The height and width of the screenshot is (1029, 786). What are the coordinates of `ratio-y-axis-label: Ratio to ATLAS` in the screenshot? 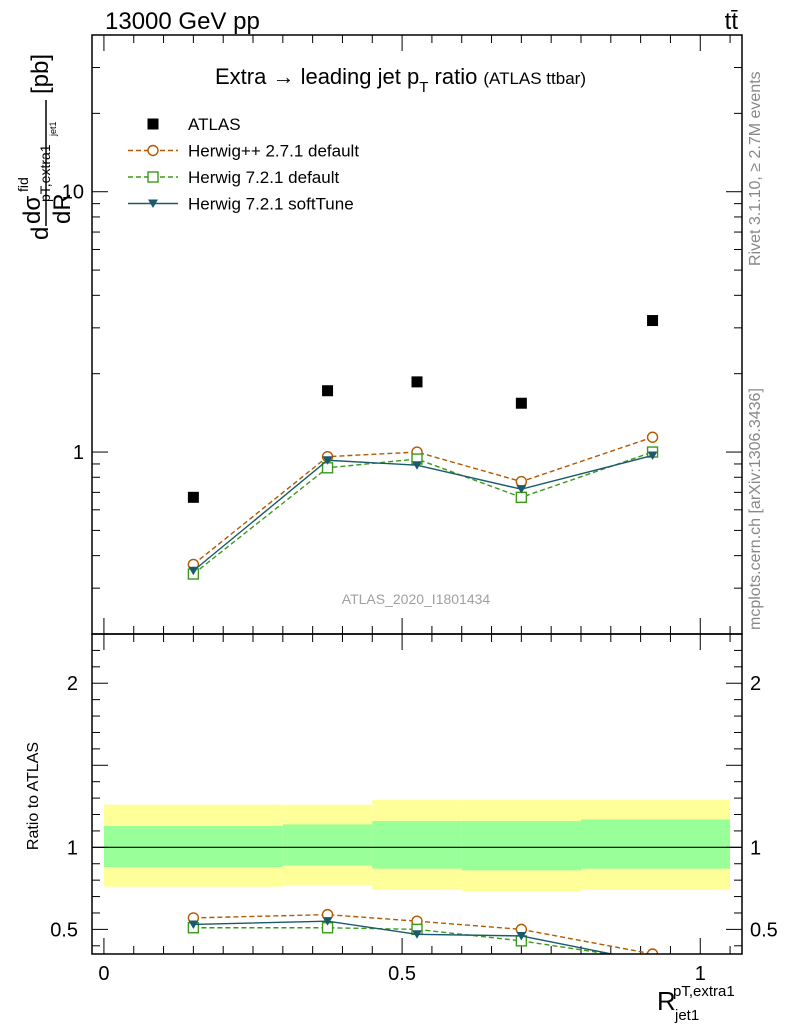 It's located at (33, 796).